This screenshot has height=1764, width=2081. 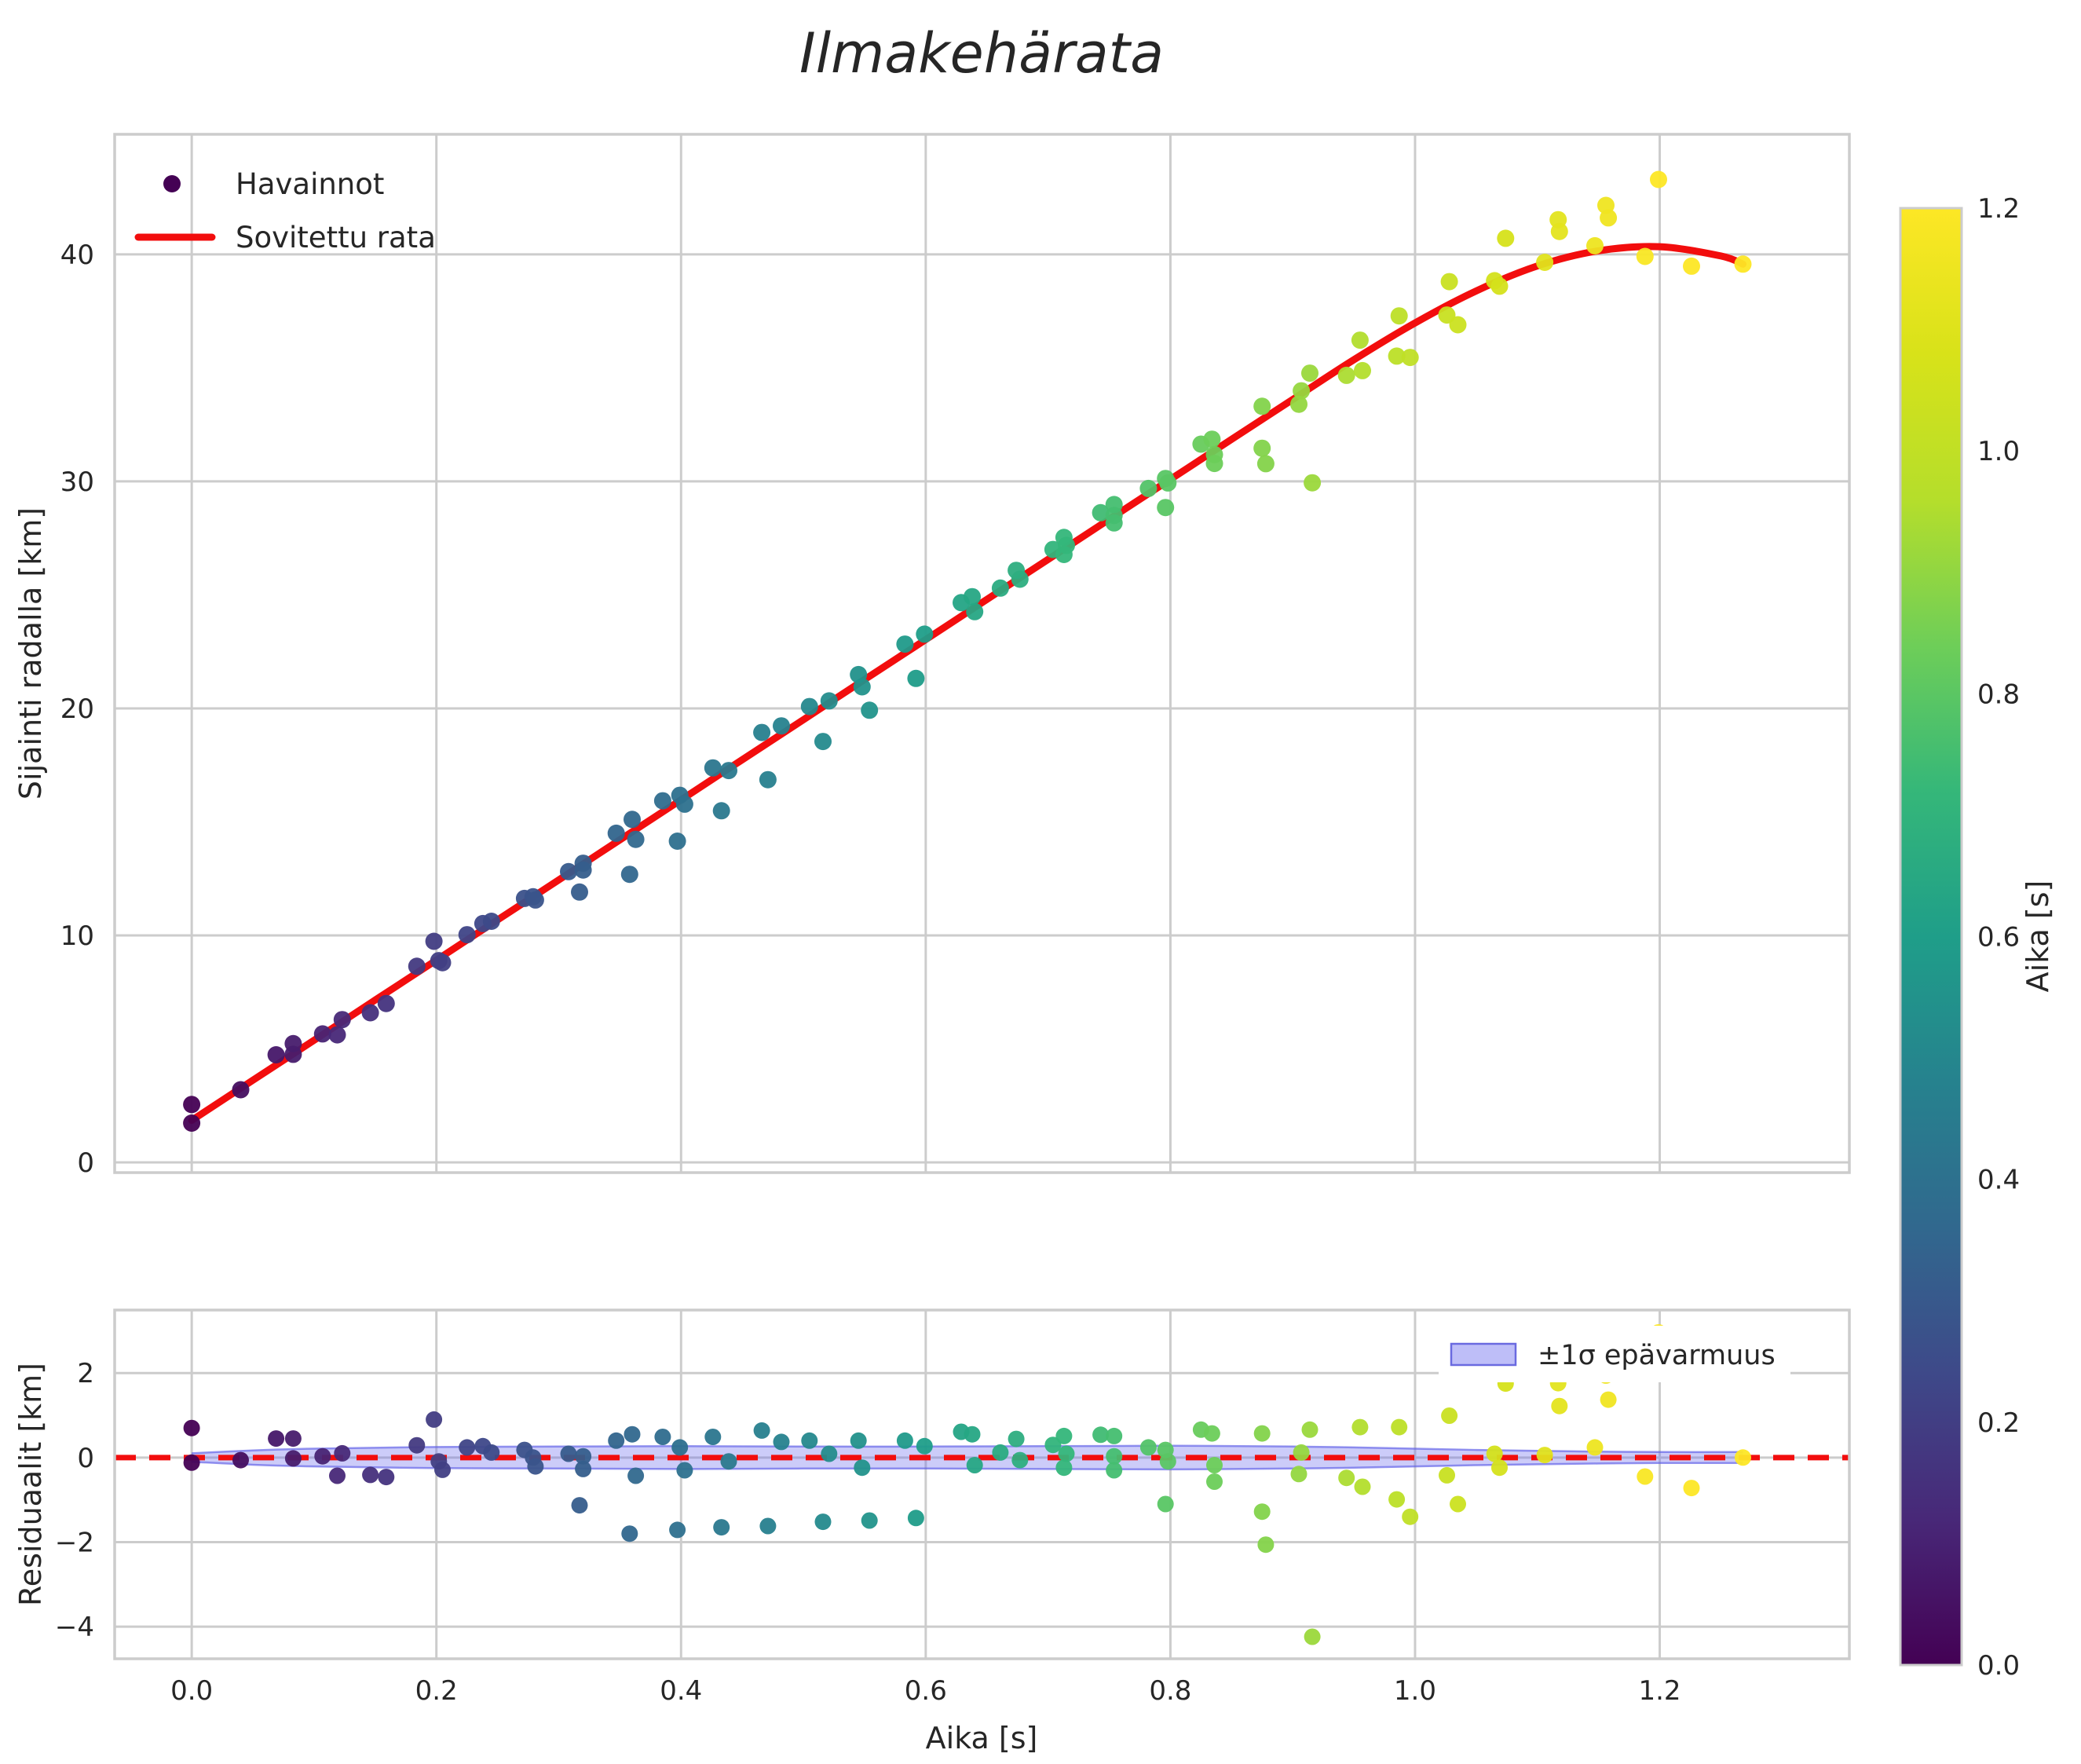 What do you see at coordinates (77, 482) in the screenshot?
I see `main-y-tick-label: 30` at bounding box center [77, 482].